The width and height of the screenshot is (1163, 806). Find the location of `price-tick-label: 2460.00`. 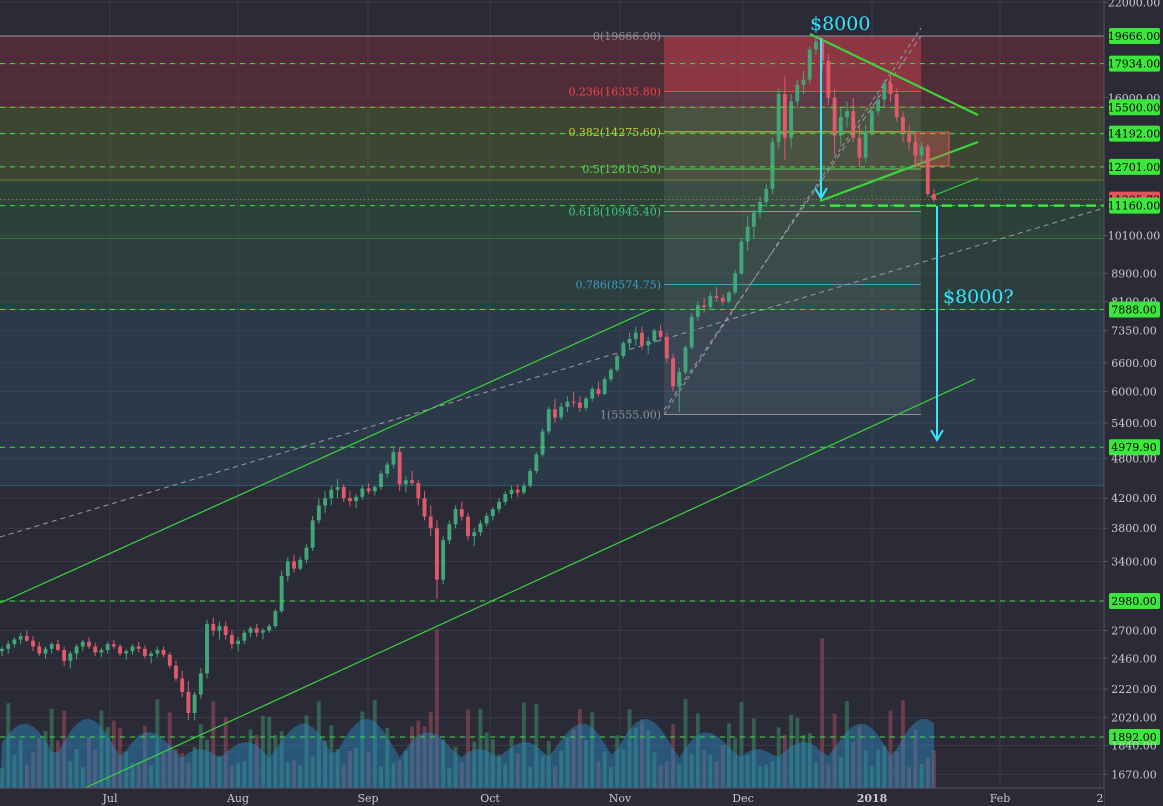

price-tick-label: 2460.00 is located at coordinates (1134, 658).